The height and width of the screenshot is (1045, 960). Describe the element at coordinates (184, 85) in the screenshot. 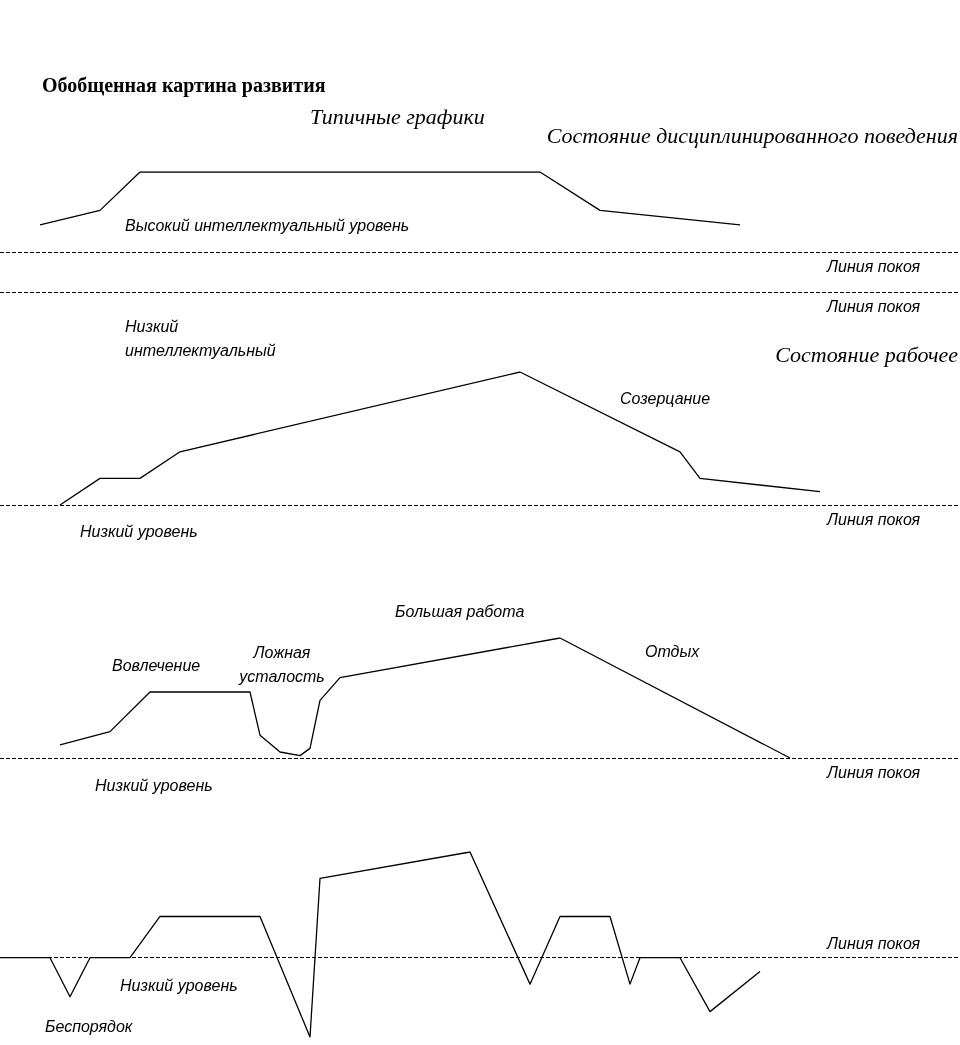

I see `chart-title: Обобщенная картина развития` at that location.